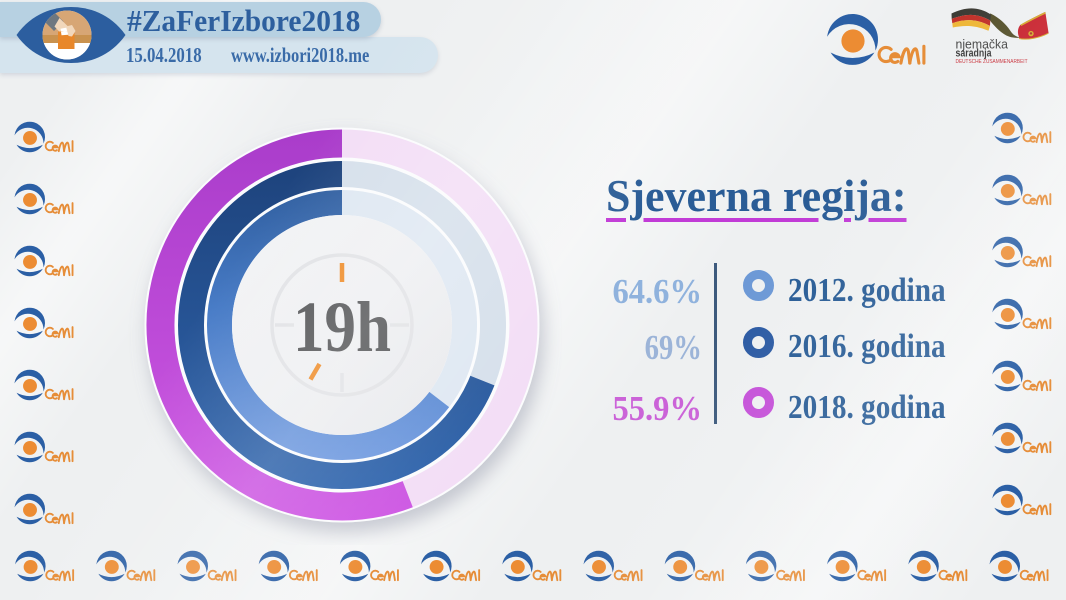 This screenshot has height=600, width=1066. I want to click on svg-text: saradnja, so click(974, 54).